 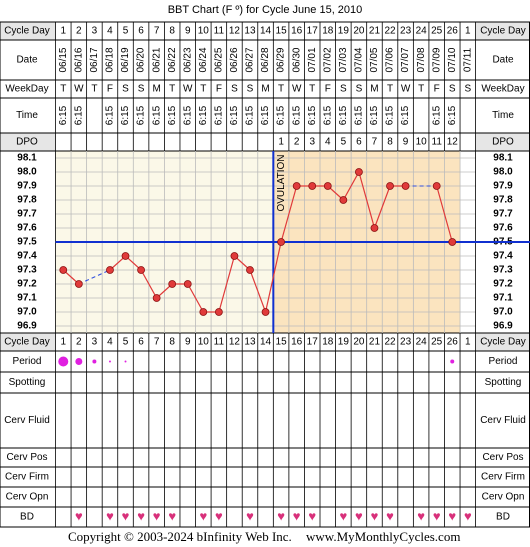 I want to click on row-label: DPO, so click(x=27, y=142).